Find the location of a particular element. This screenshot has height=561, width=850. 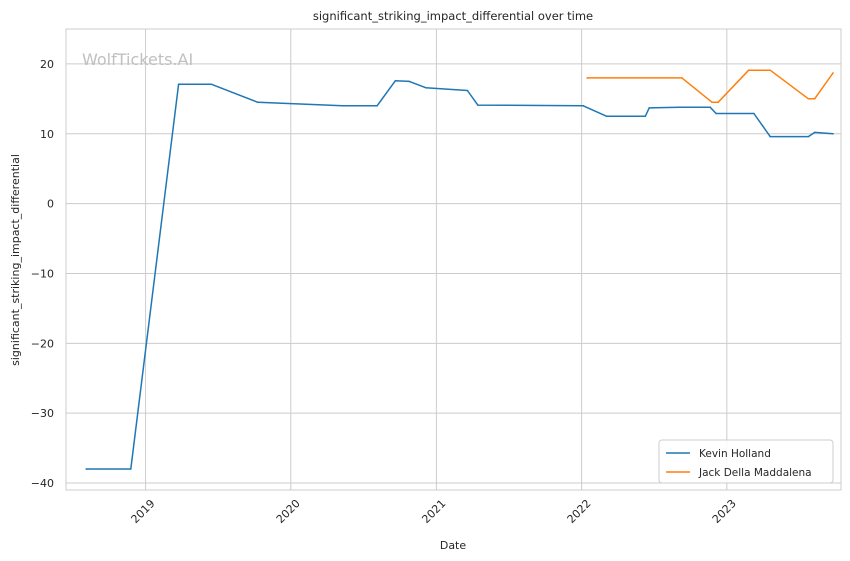

y-tick-label: 20 is located at coordinates (47, 64).